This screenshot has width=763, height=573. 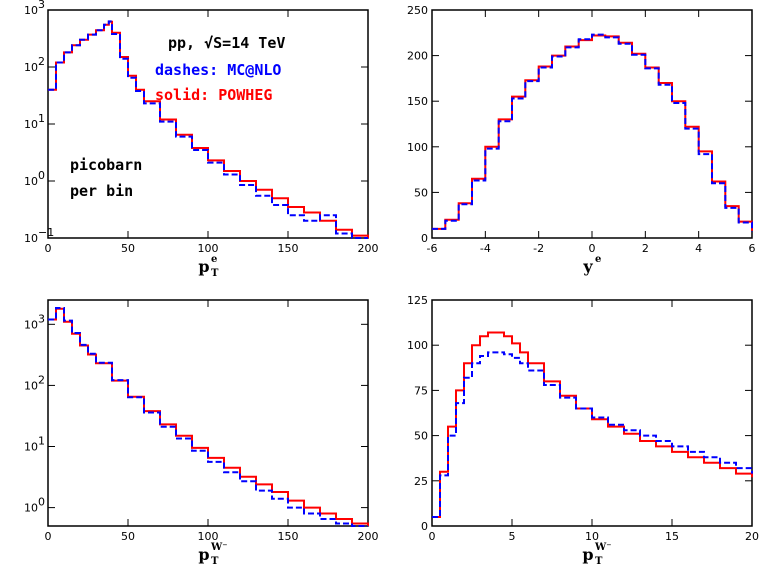 What do you see at coordinates (752, 248) in the screenshot?
I see `x-tick-label: 6` at bounding box center [752, 248].